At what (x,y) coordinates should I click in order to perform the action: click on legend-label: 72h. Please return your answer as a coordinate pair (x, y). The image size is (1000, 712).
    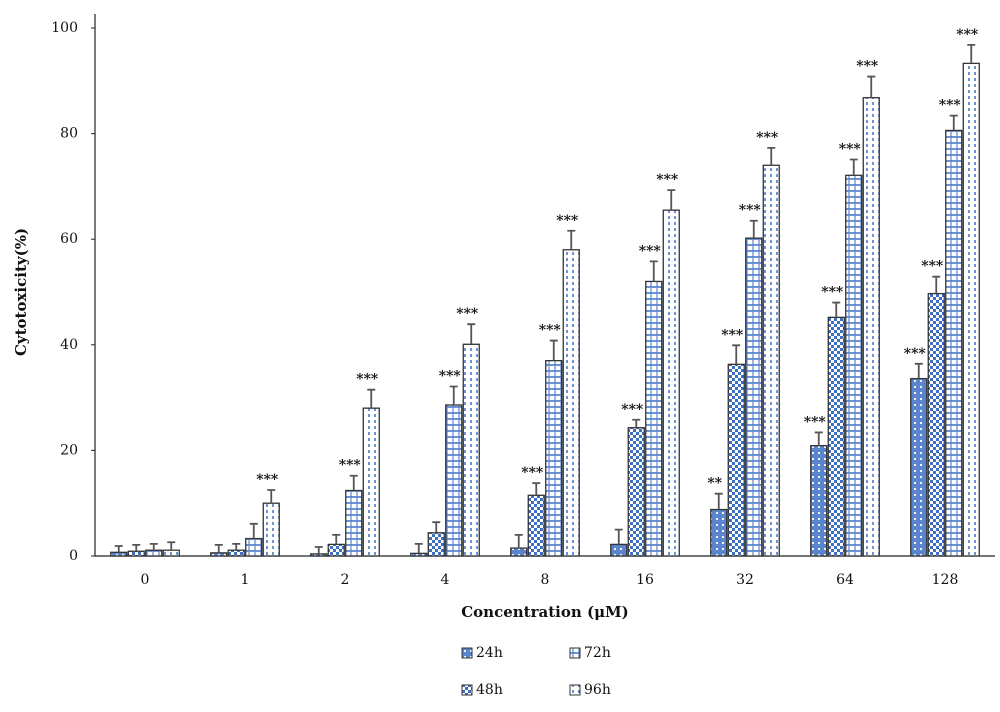
    Looking at the image, I should click on (597, 653).